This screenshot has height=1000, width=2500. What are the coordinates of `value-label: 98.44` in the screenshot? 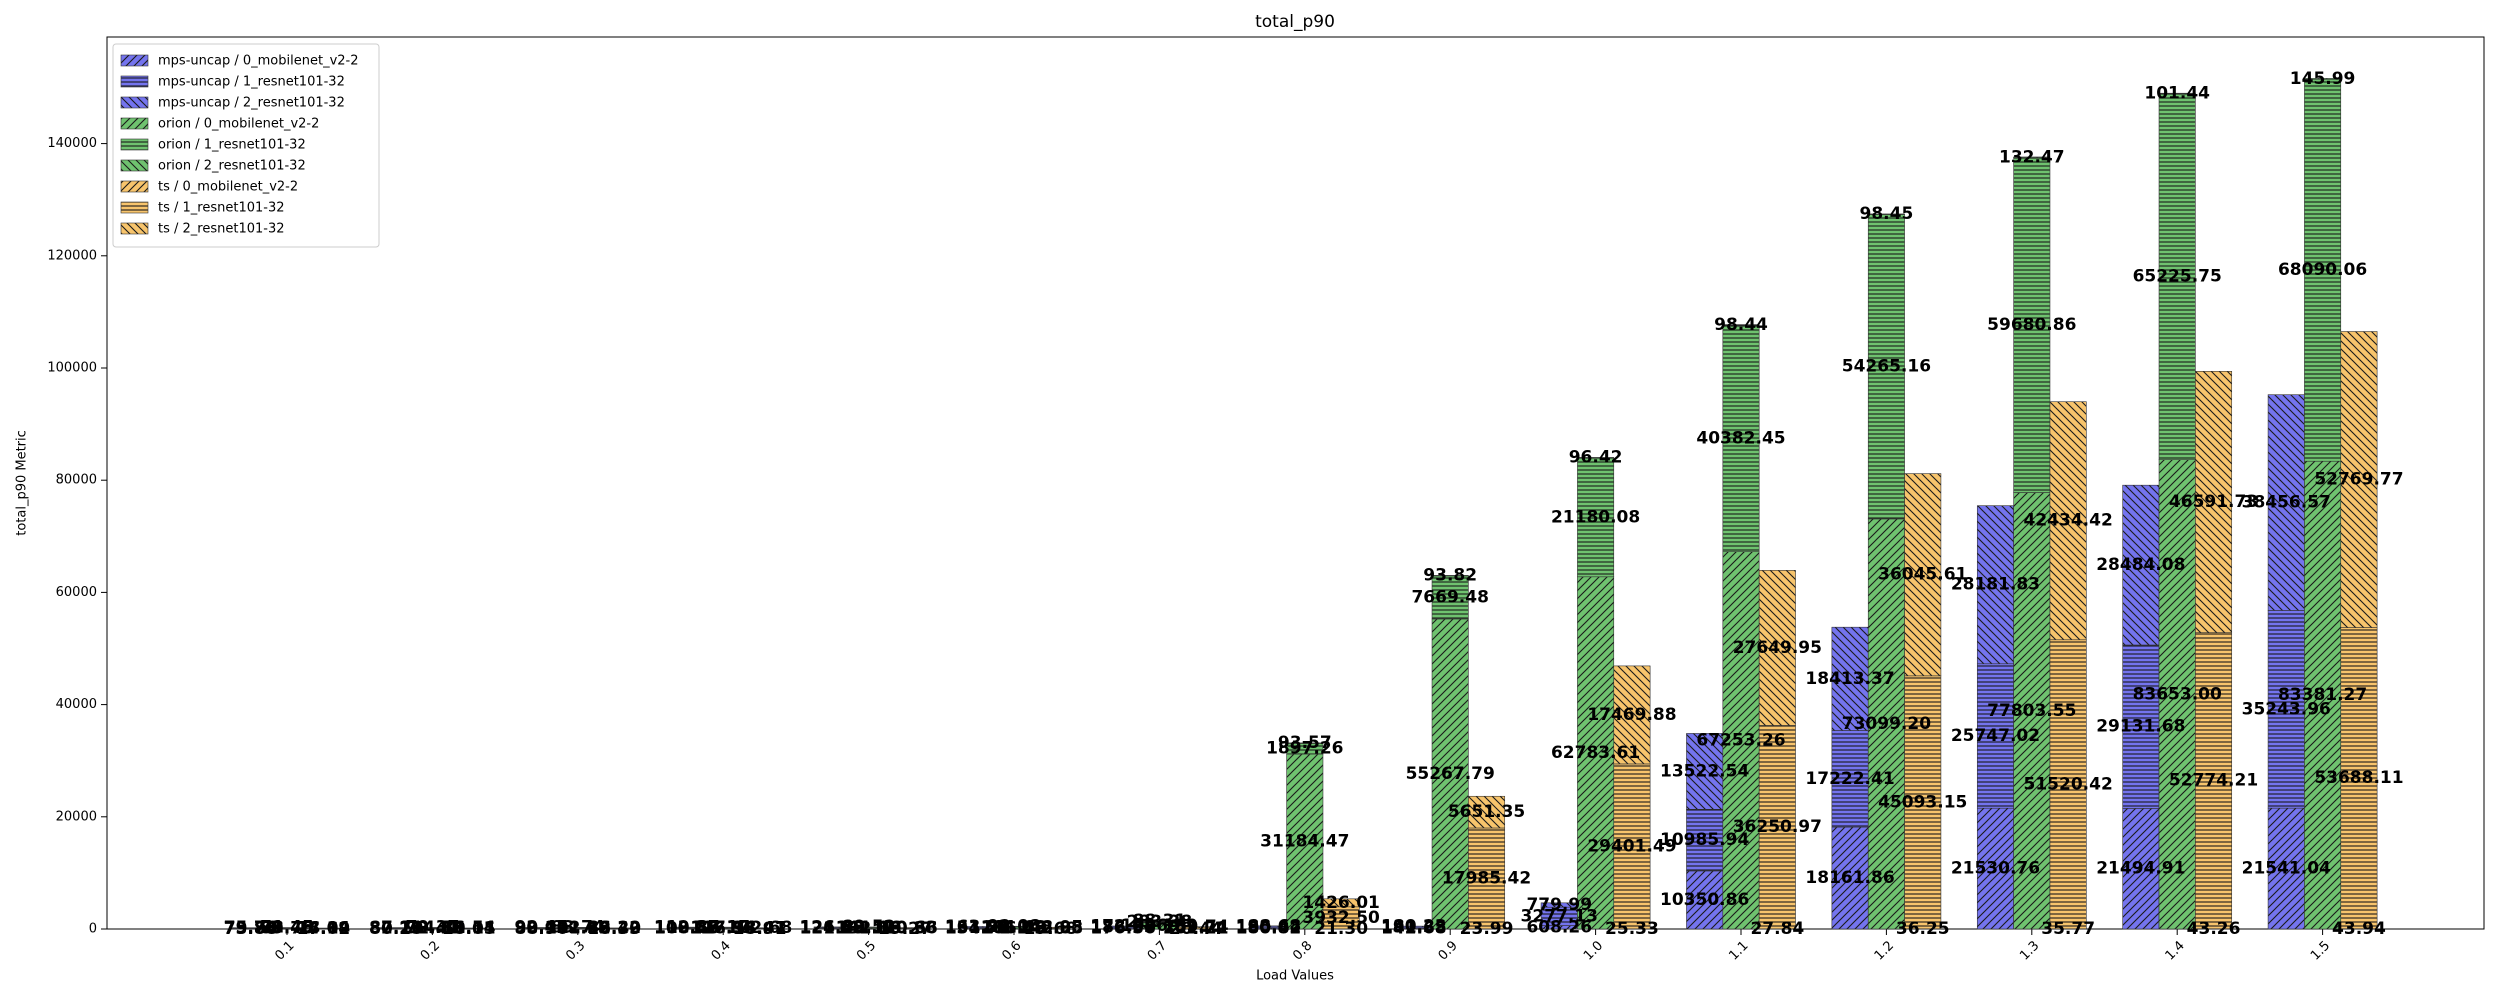 It's located at (1741, 325).